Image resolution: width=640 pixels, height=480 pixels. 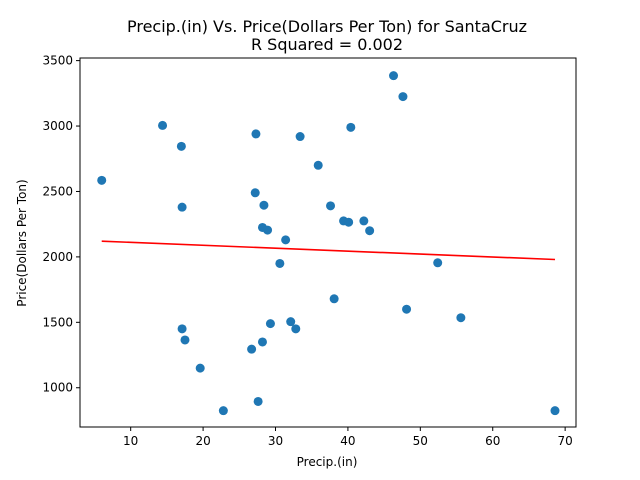 I want to click on y-tick-label: 1500, so click(x=57, y=322).